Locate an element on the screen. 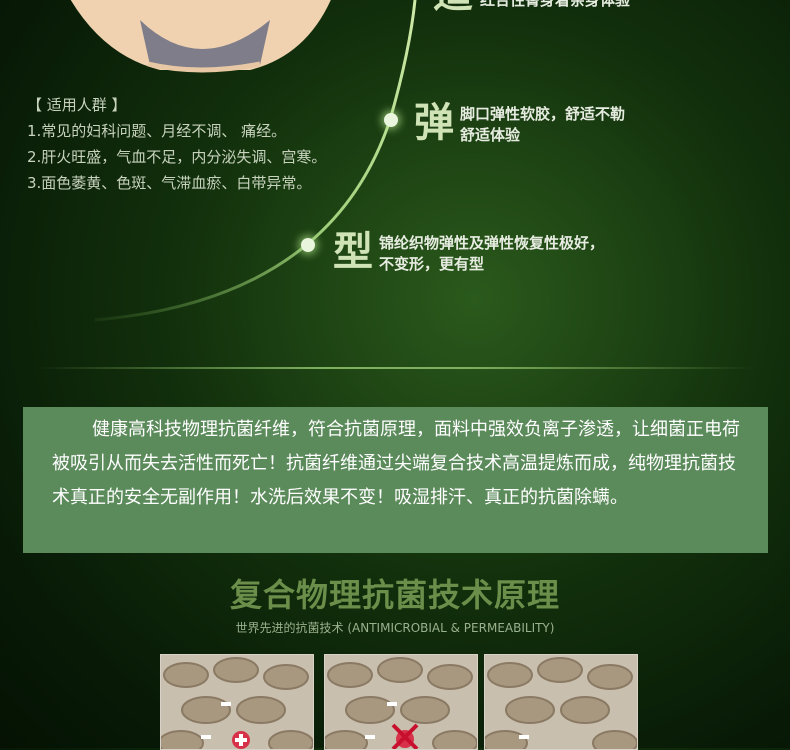 The height and width of the screenshot is (750, 790). feature-char: 适 is located at coordinates (453, 7).